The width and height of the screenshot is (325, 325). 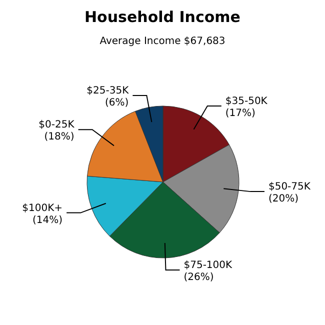 What do you see at coordinates (108, 91) in the screenshot?
I see `slice-label: $25-35K` at bounding box center [108, 91].